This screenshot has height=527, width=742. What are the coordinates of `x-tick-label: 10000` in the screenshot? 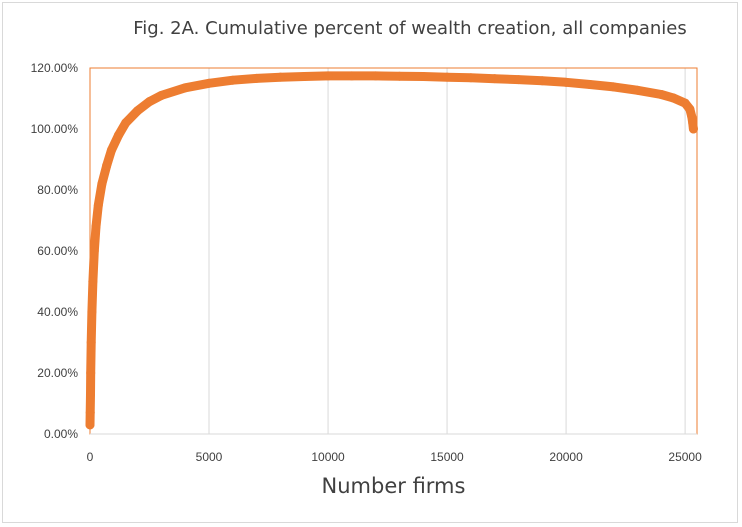 It's located at (328, 457).